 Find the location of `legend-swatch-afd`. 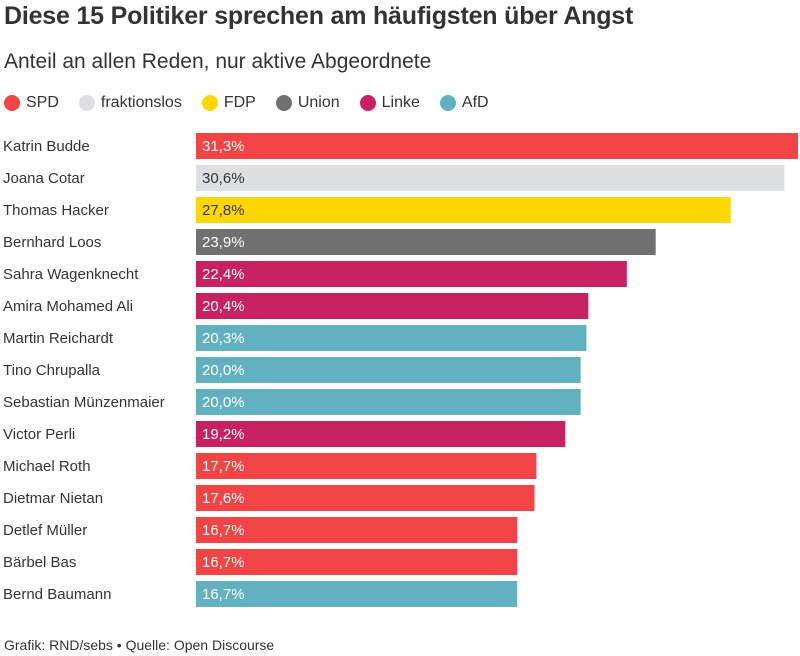

legend-swatch-afd is located at coordinates (447, 103).